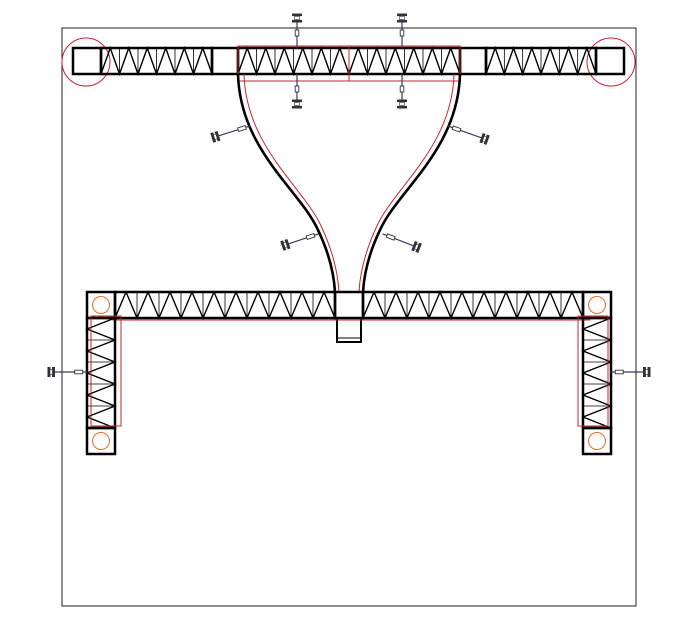 The width and height of the screenshot is (692, 622). I want to click on fixture-top-1-up-clamp, so click(297, 33).